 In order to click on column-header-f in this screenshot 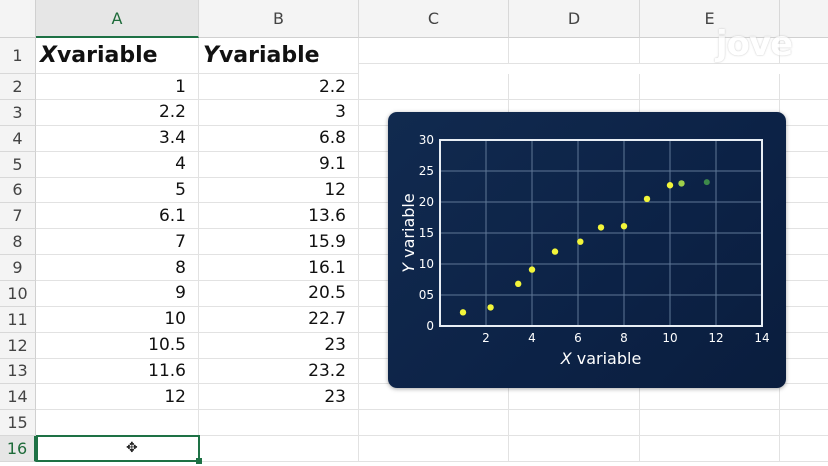, I will do `click(804, 19)`.